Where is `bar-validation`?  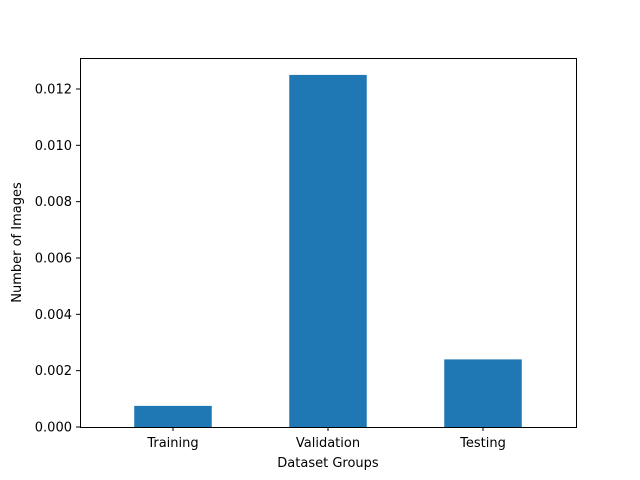 bar-validation is located at coordinates (328, 251).